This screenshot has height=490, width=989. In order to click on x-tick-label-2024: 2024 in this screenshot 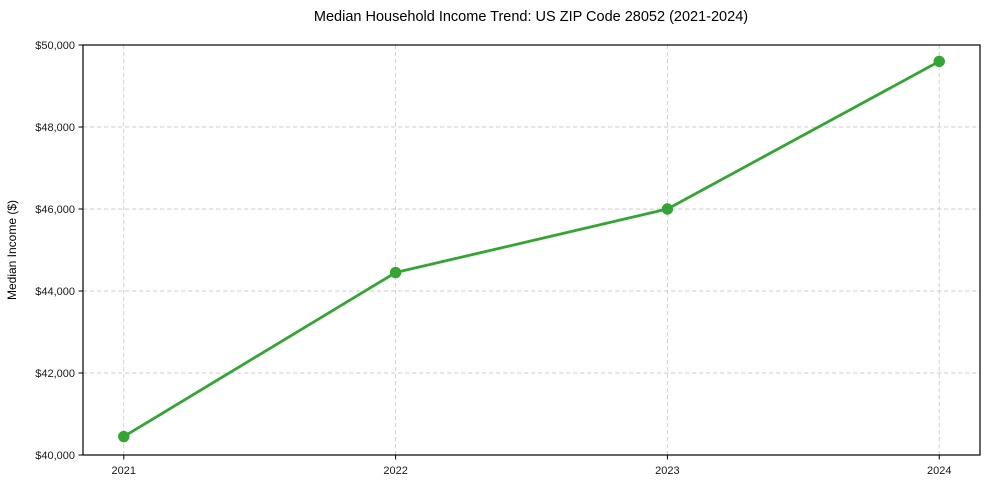, I will do `click(939, 471)`.